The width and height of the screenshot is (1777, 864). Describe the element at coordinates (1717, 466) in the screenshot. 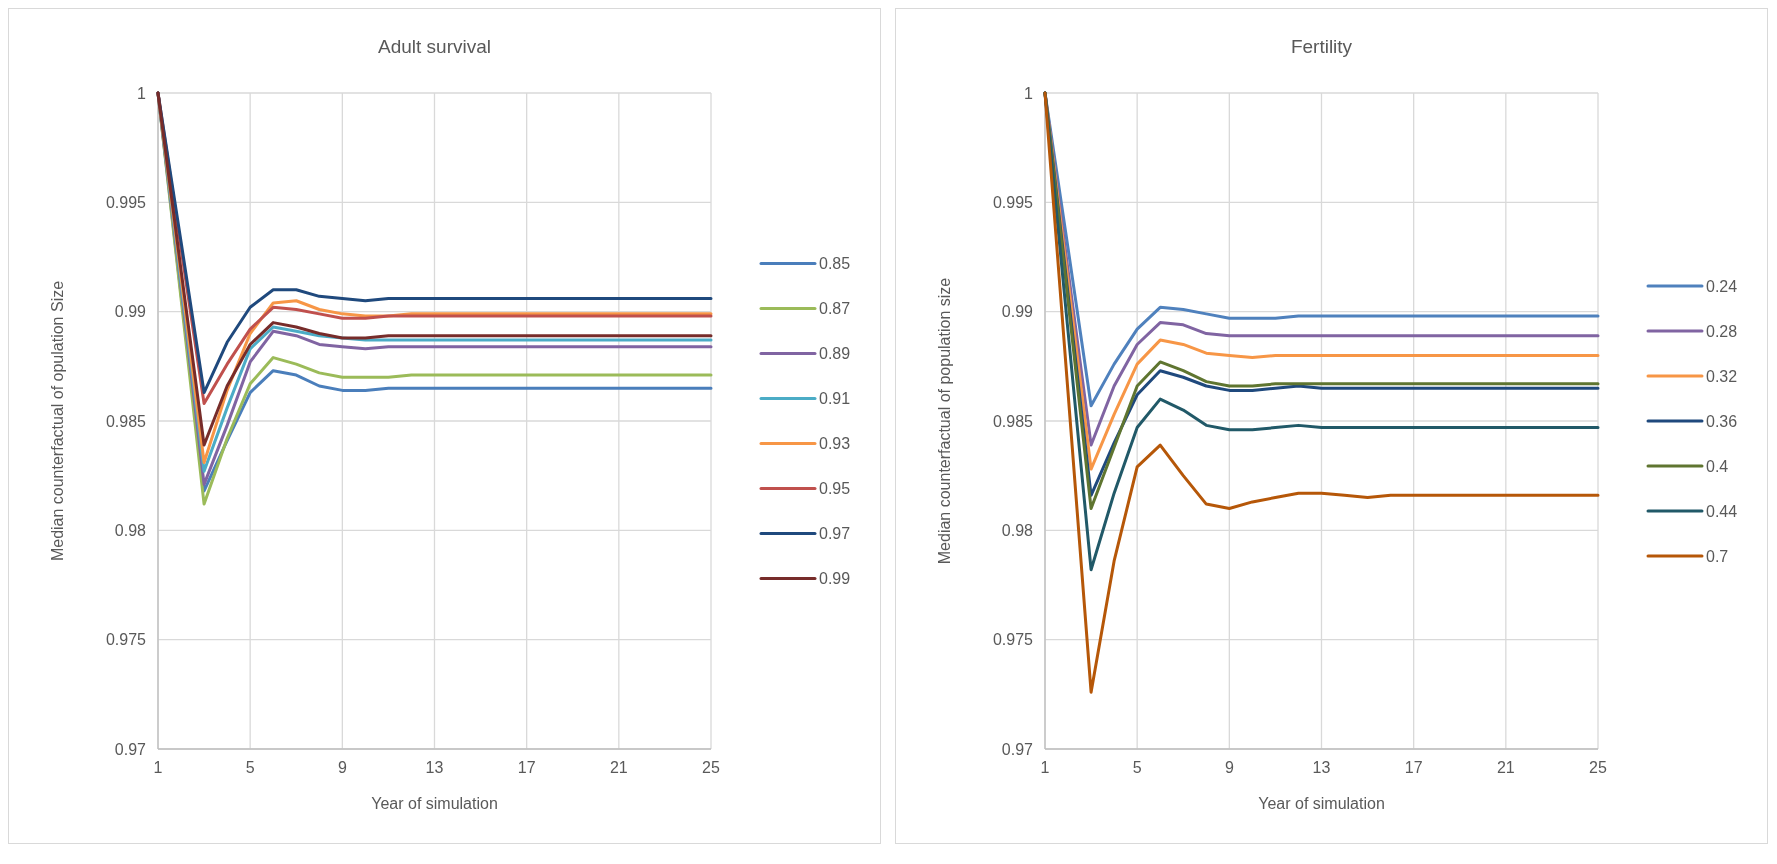

I see `legend-label: 0.4` at that location.